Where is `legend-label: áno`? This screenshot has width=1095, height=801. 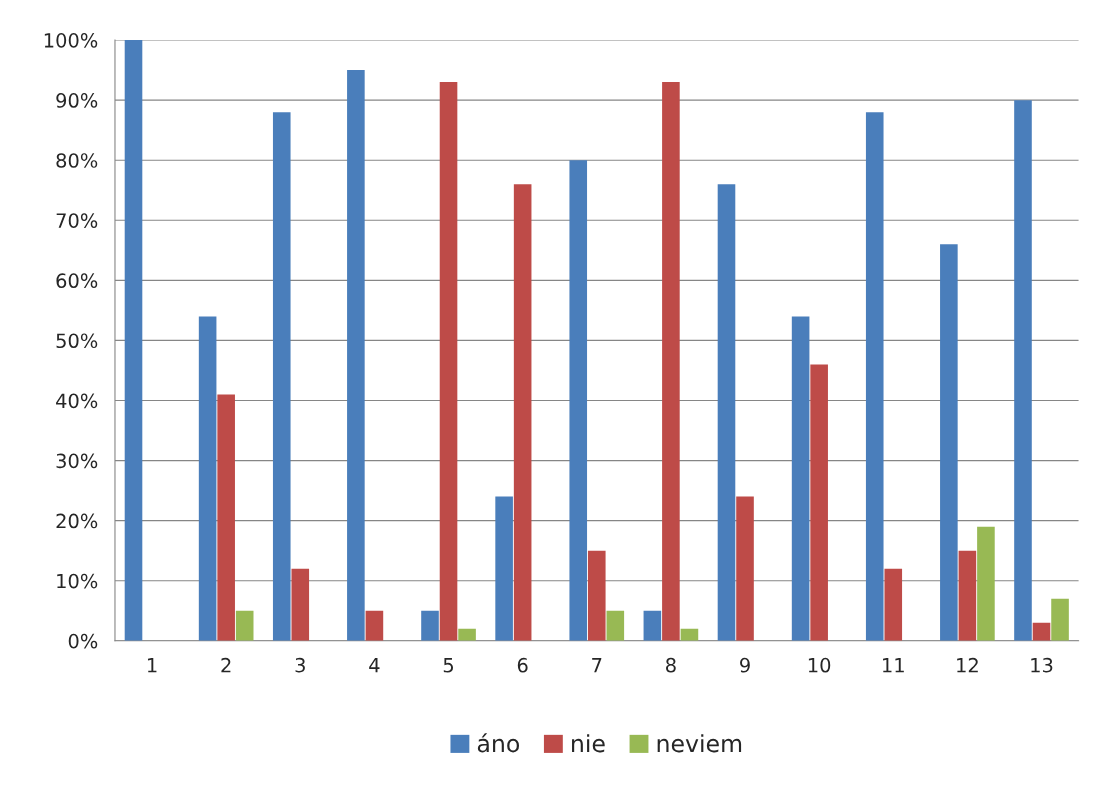
legend-label: áno is located at coordinates (498, 743).